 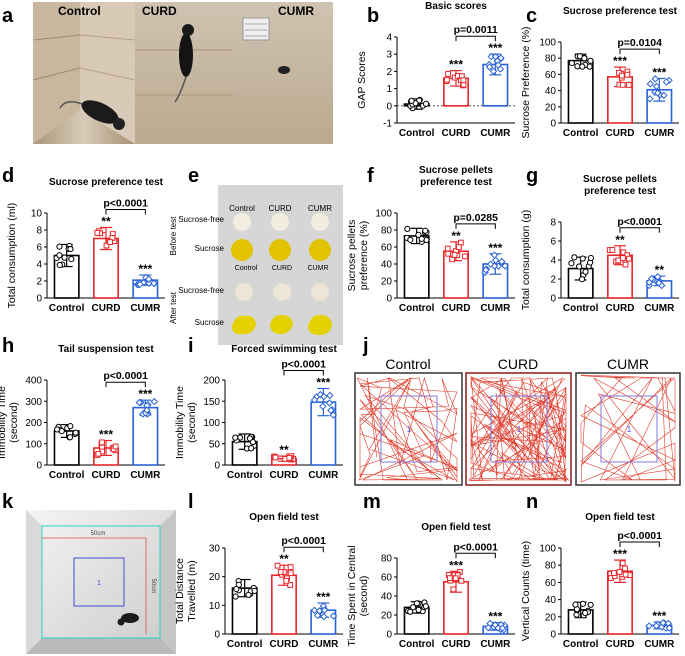 I want to click on panel-letter-g: g, so click(x=532, y=176).